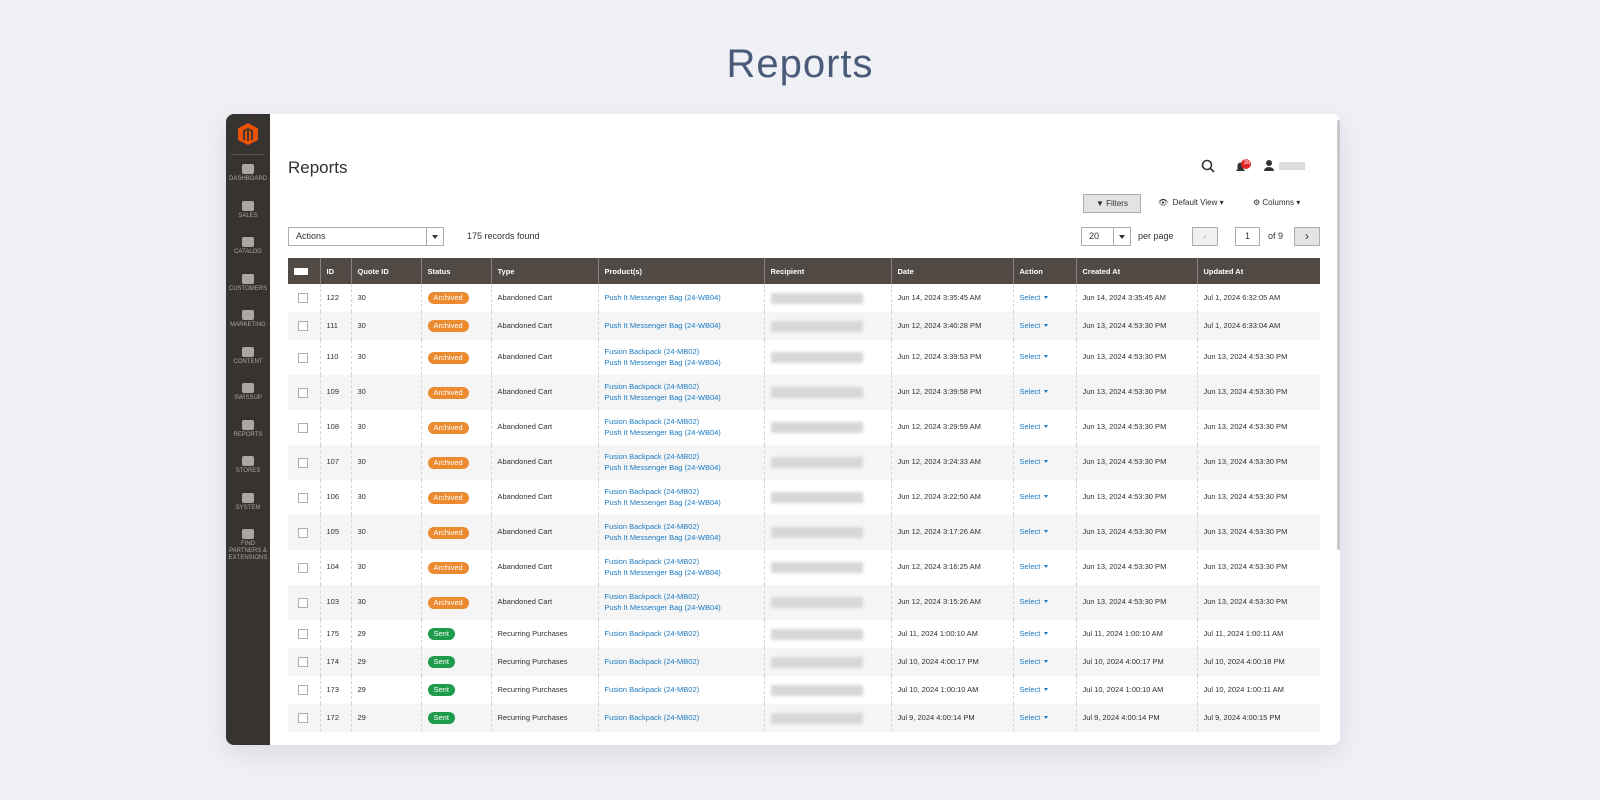 Image resolution: width=1600 pixels, height=800 pixels. I want to click on quote-id-cell: 29, so click(385, 634).